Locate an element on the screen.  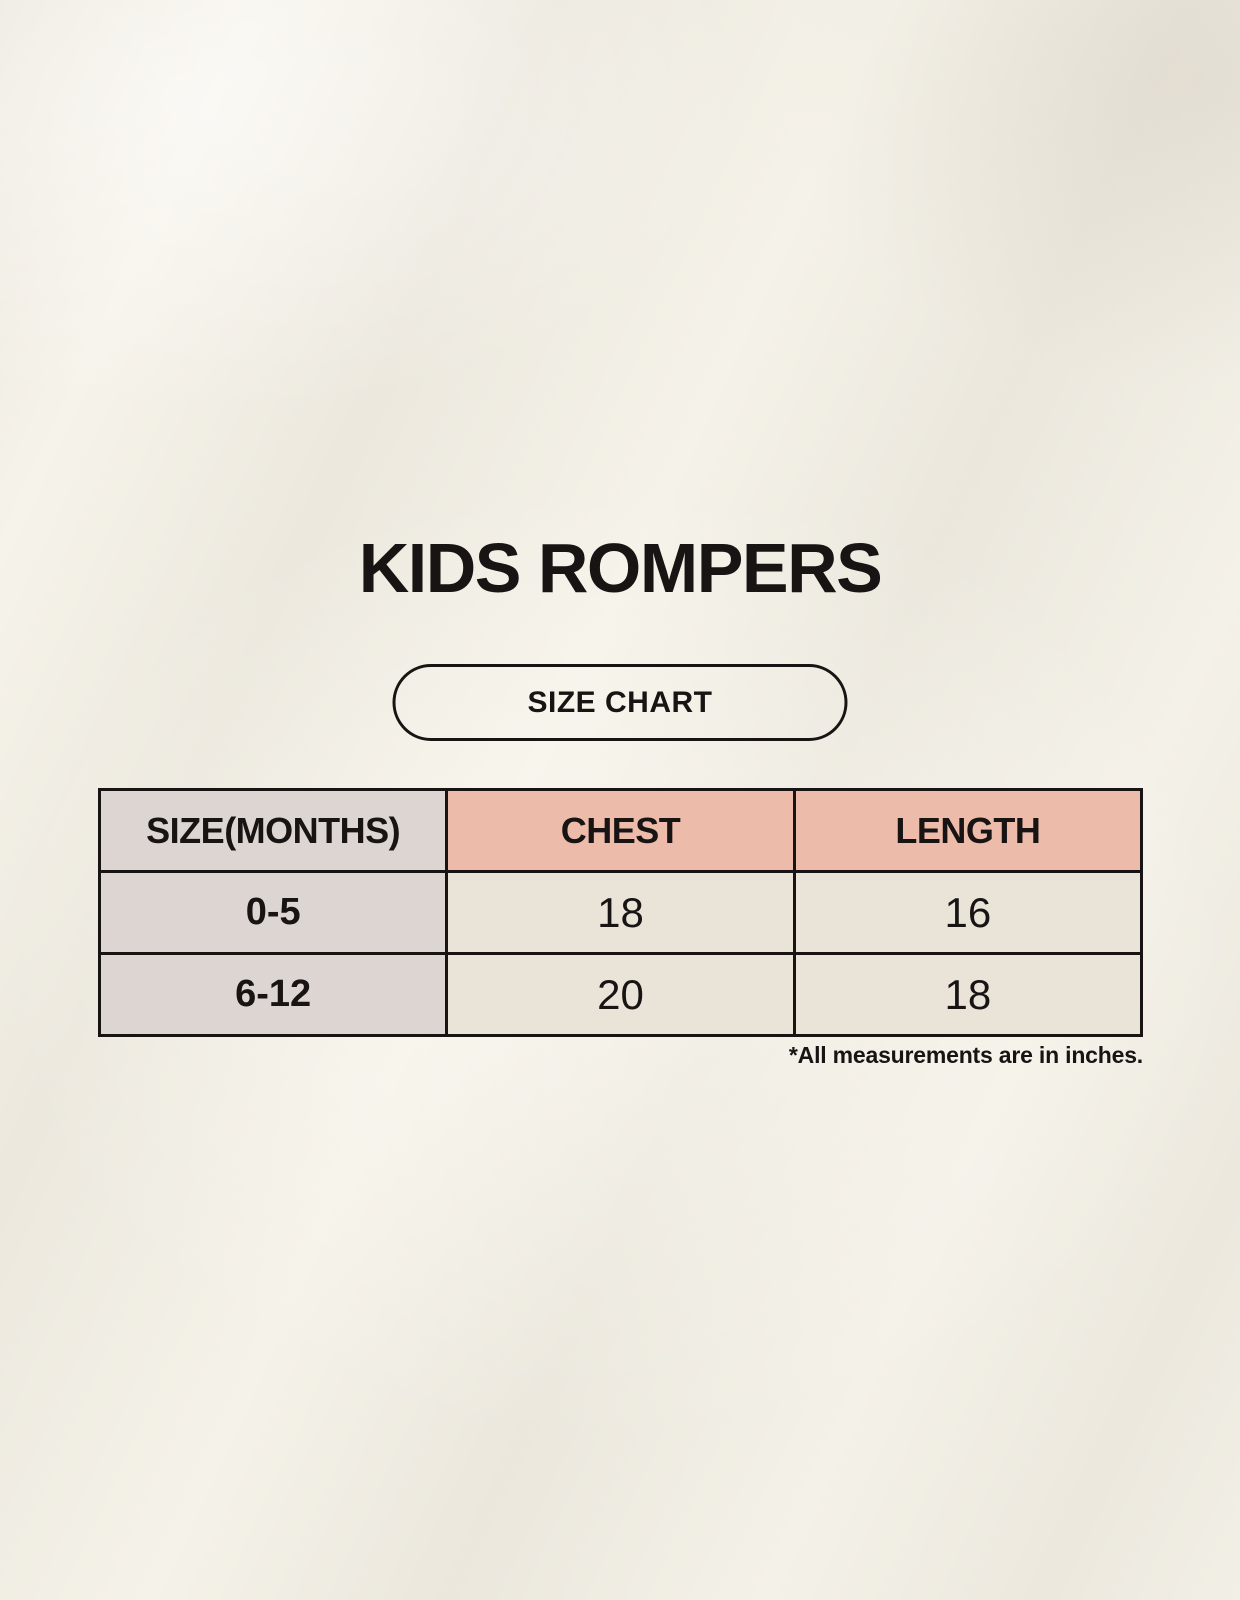
length-value-0-5: 16 is located at coordinates (968, 912).